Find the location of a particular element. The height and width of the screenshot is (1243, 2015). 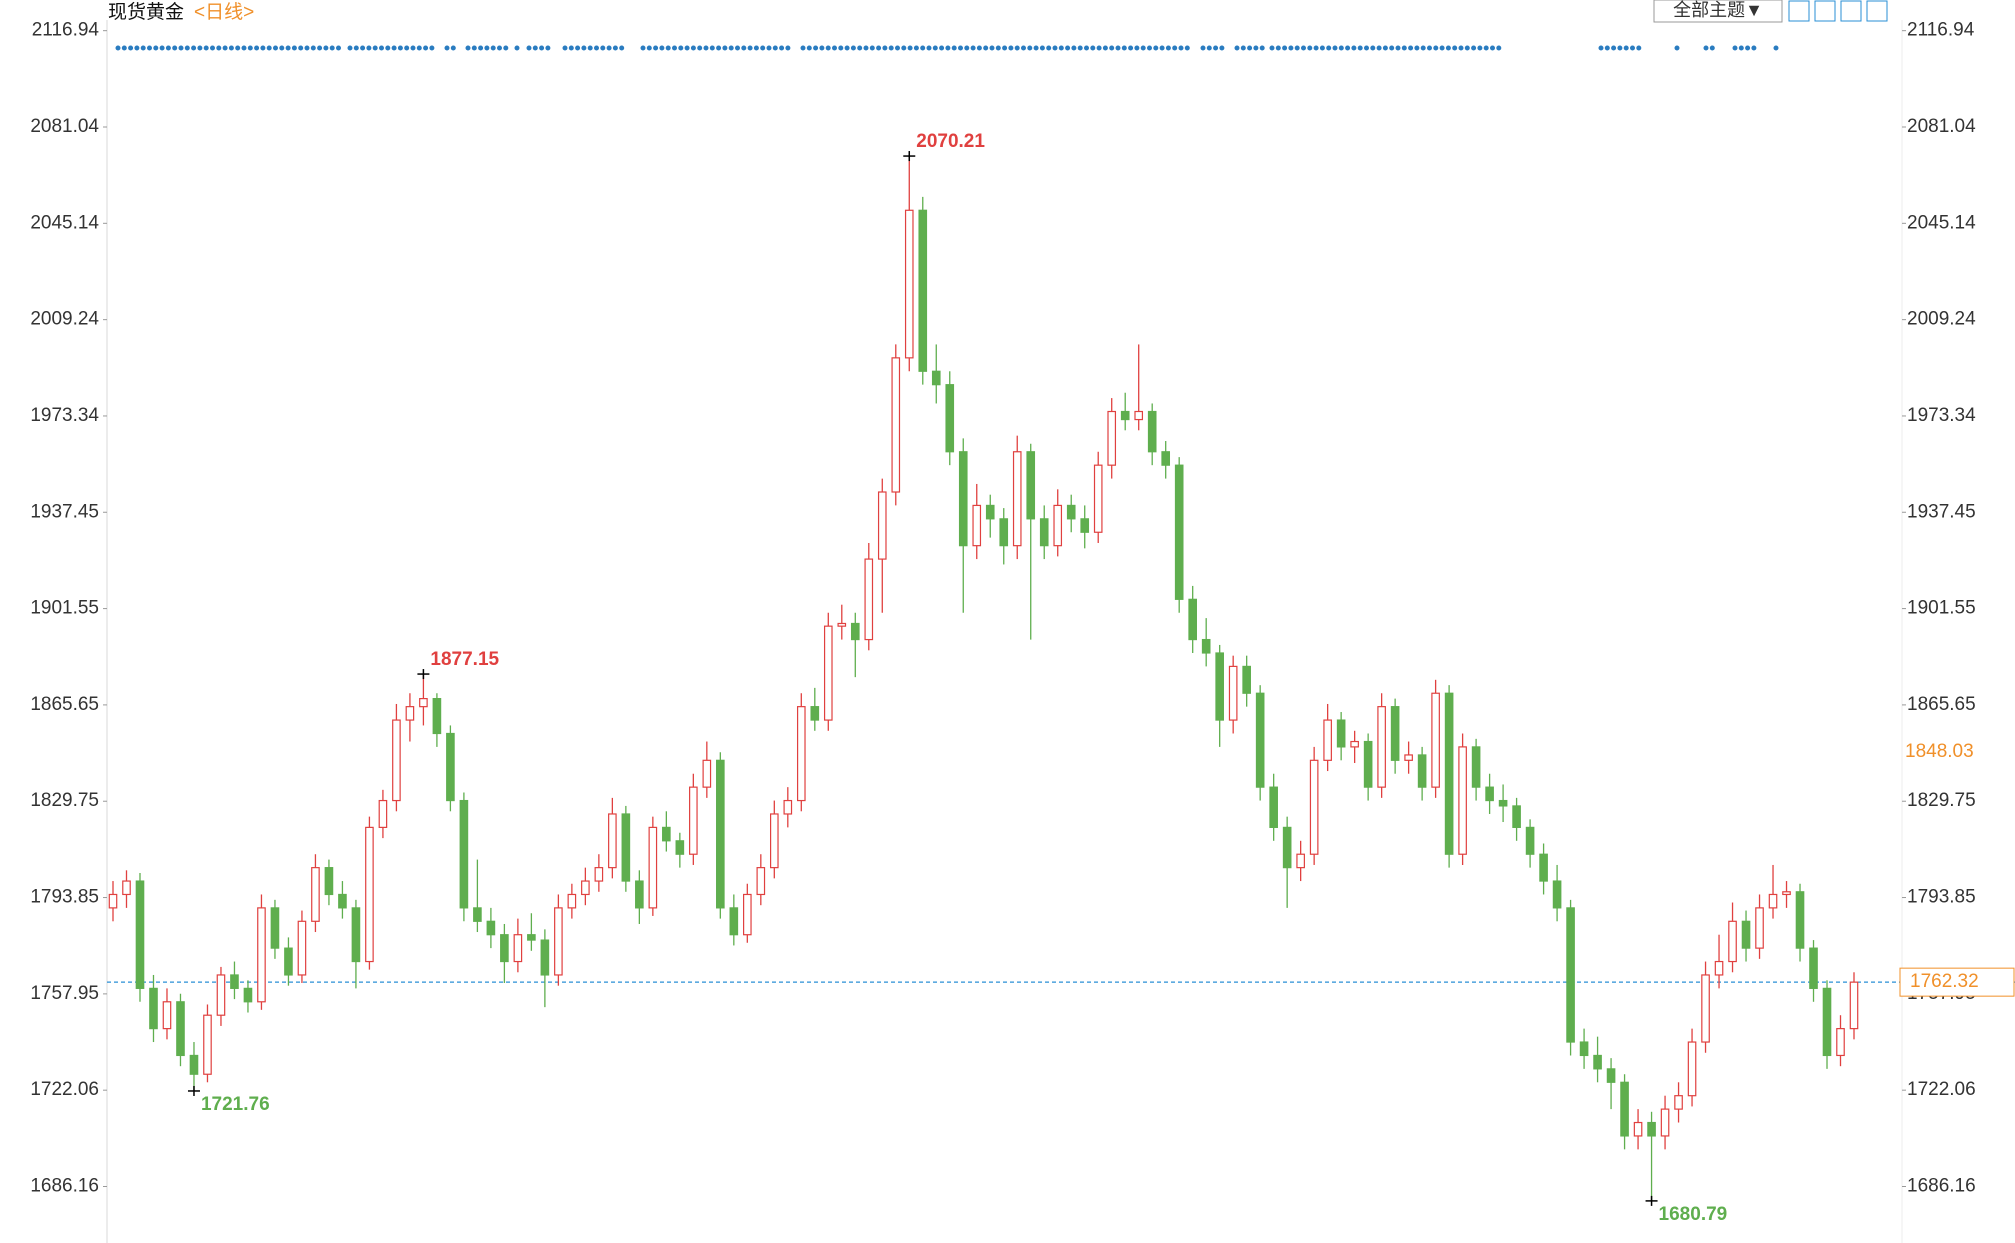

theme-button-label: 全部主题▼ is located at coordinates (1718, 10).